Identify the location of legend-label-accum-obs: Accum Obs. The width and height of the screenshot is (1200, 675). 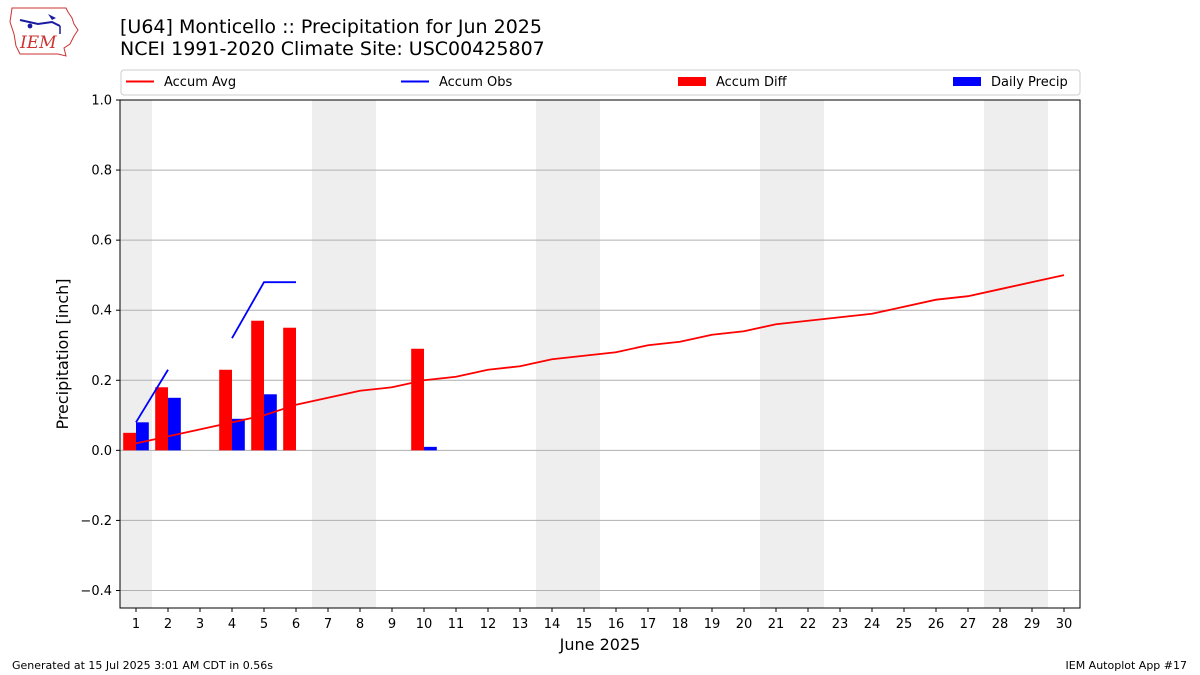
(475, 82).